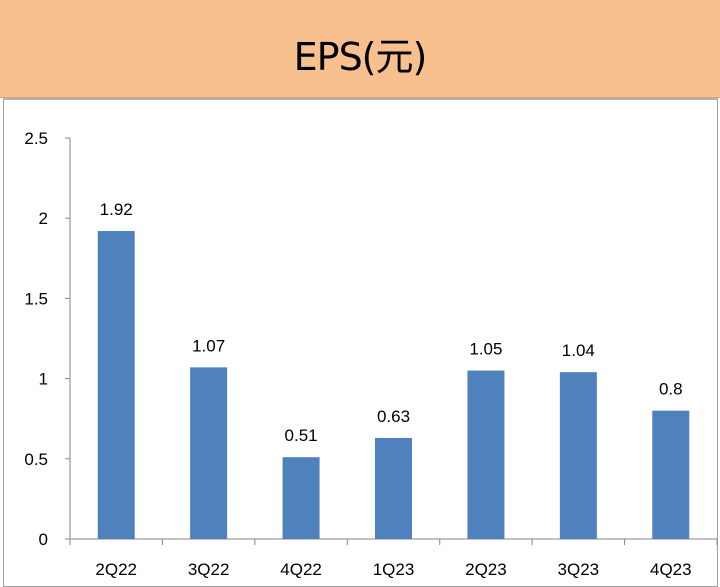 Image resolution: width=720 pixels, height=587 pixels. What do you see at coordinates (393, 488) in the screenshot?
I see `bar-1Q23` at bounding box center [393, 488].